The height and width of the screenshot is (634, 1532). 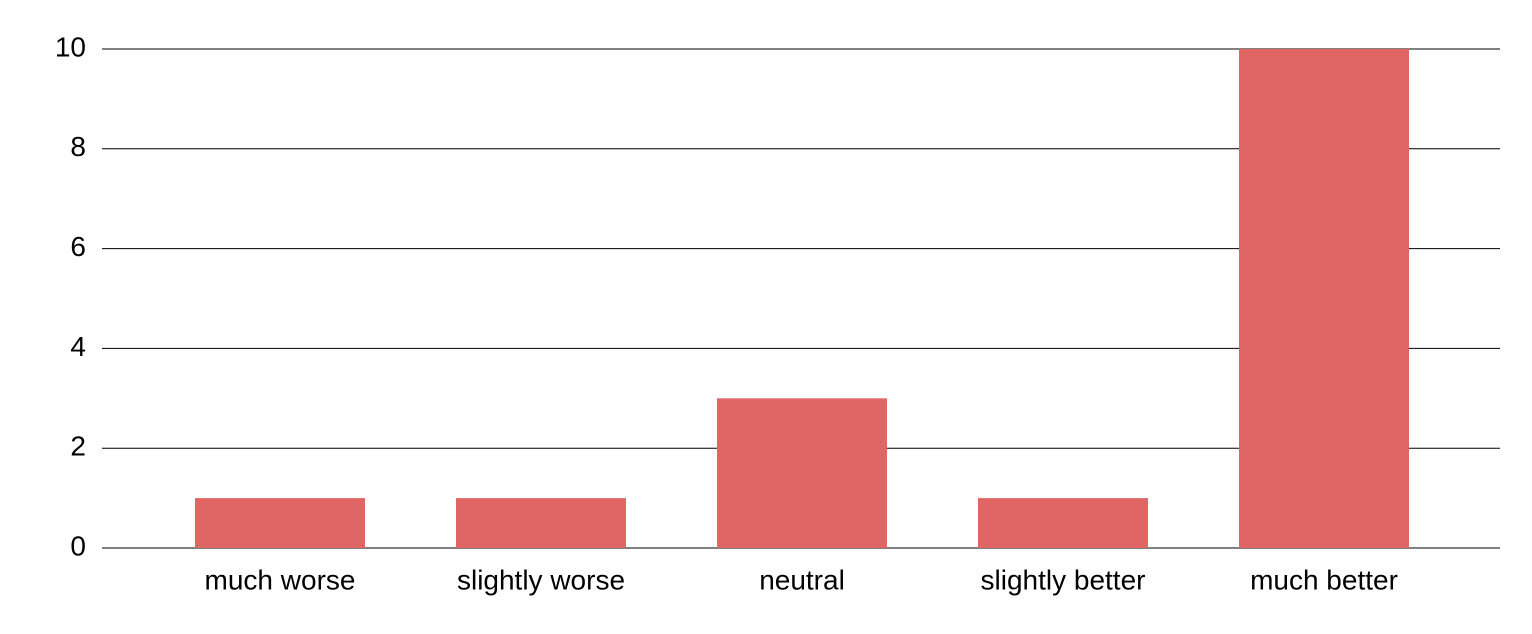 What do you see at coordinates (78, 446) in the screenshot?
I see `y-tick-label: 2` at bounding box center [78, 446].